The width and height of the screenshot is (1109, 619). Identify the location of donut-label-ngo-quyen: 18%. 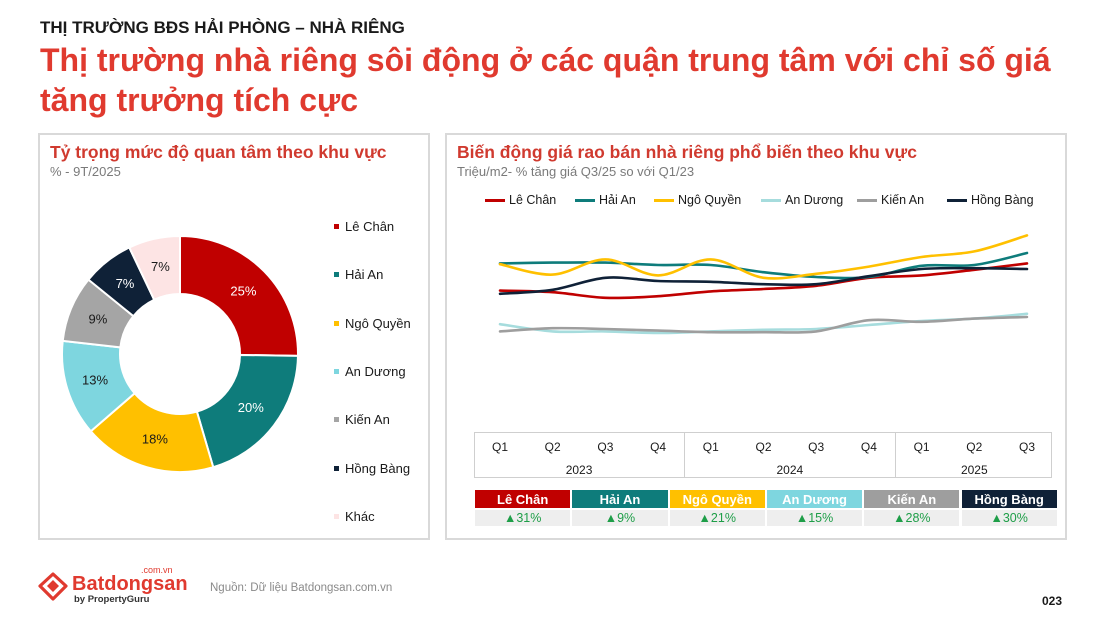
(155, 438).